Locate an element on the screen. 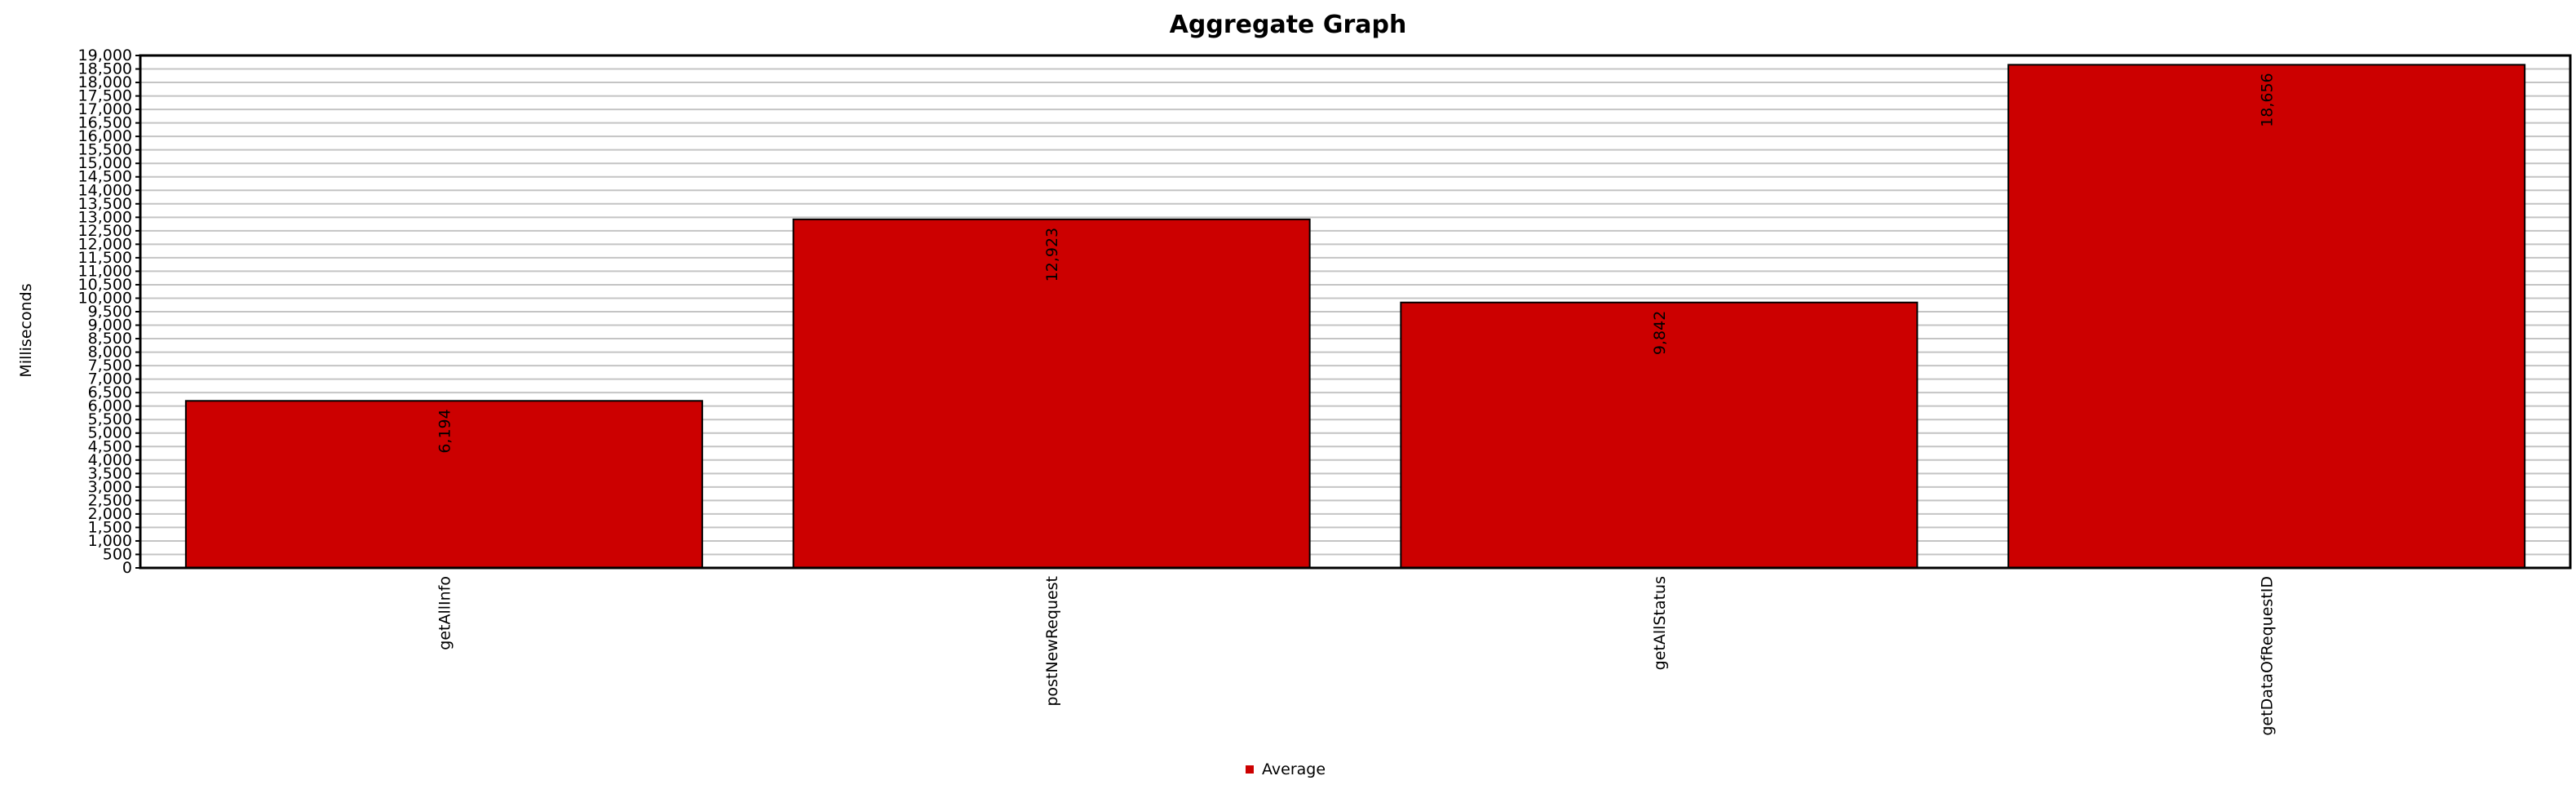  y-tick-label: 4,000 is located at coordinates (110, 460).